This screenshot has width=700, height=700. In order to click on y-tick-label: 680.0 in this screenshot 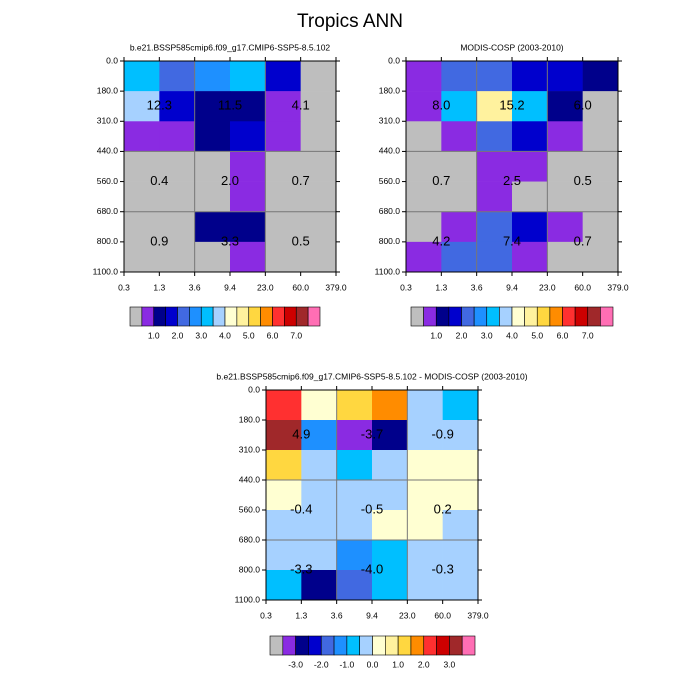, I will do `click(390, 211)`.